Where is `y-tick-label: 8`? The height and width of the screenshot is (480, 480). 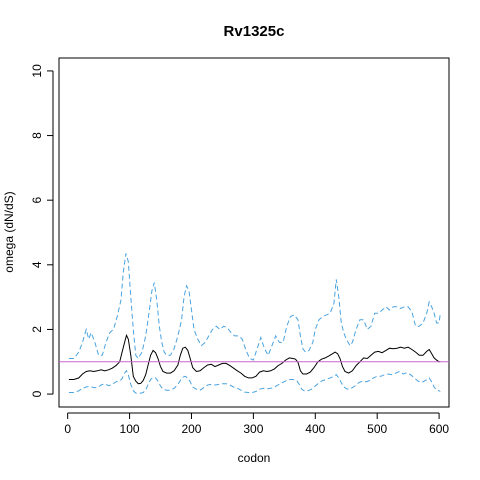
y-tick-label: 8 is located at coordinates (37, 135).